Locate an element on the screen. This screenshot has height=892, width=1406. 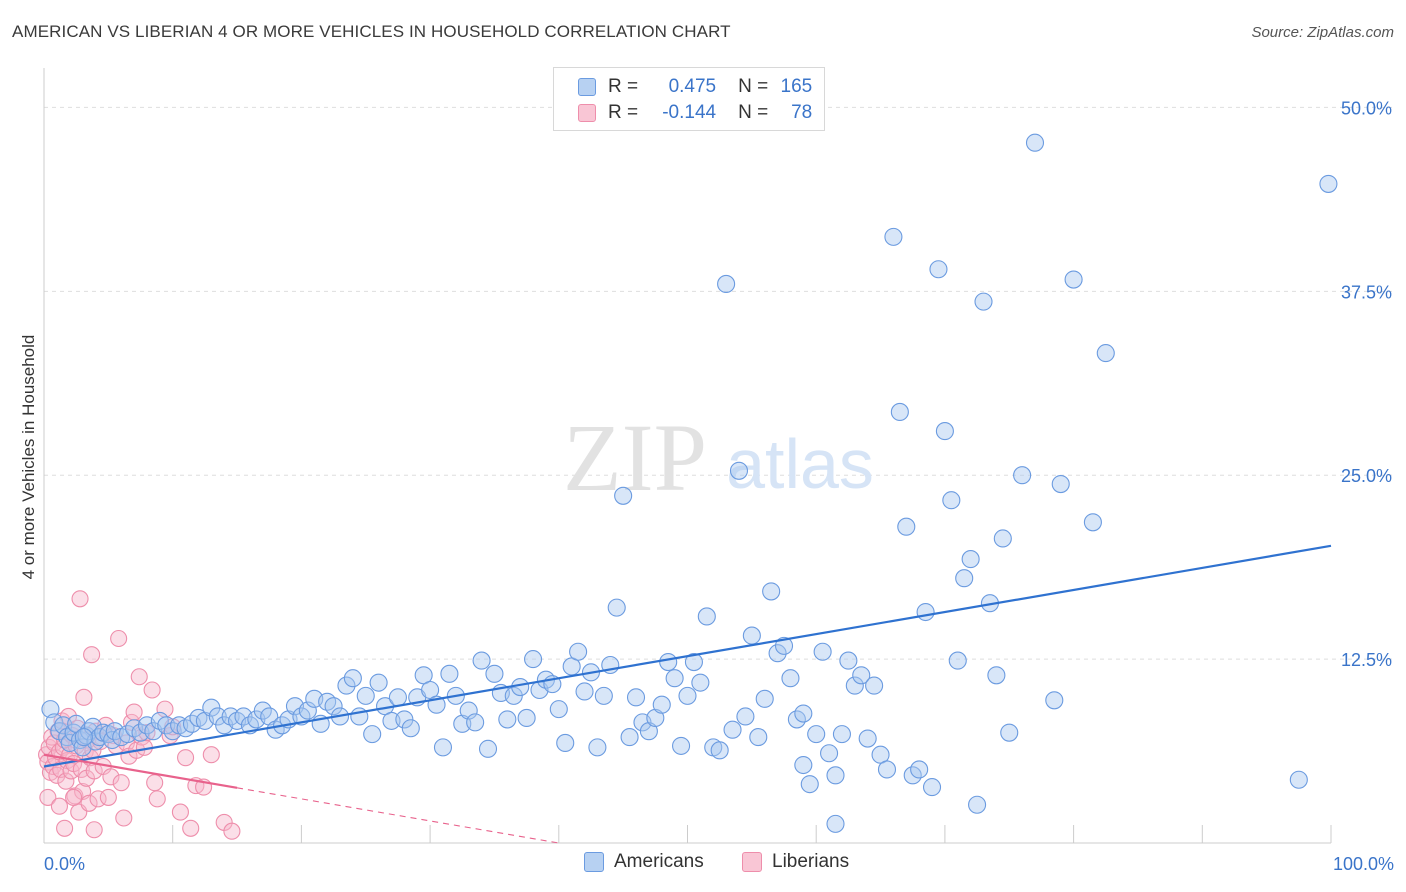
x-tick-label: 100.0% is located at coordinates (1363, 864).